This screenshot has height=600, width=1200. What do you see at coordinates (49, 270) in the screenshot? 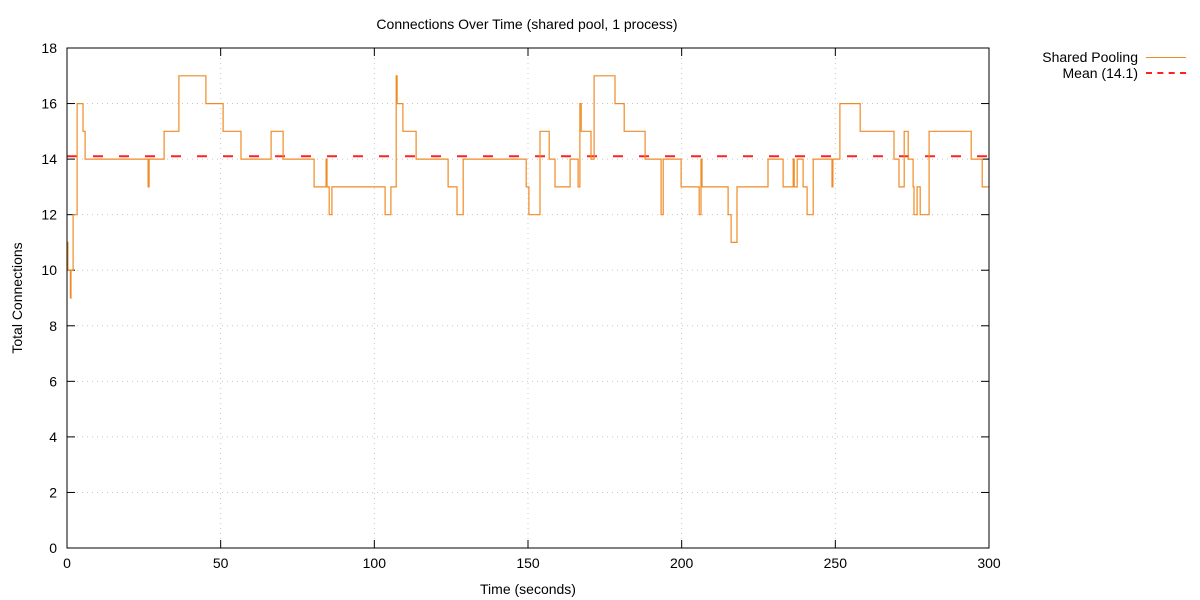
I see `svg-text: 10` at bounding box center [49, 270].